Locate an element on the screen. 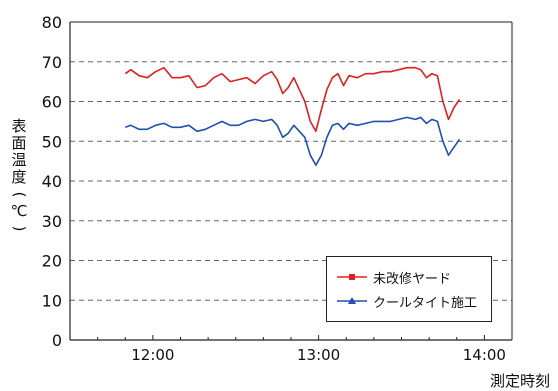 This screenshot has width=558, height=391. y-axis-label-char: 面 is located at coordinates (19, 143).